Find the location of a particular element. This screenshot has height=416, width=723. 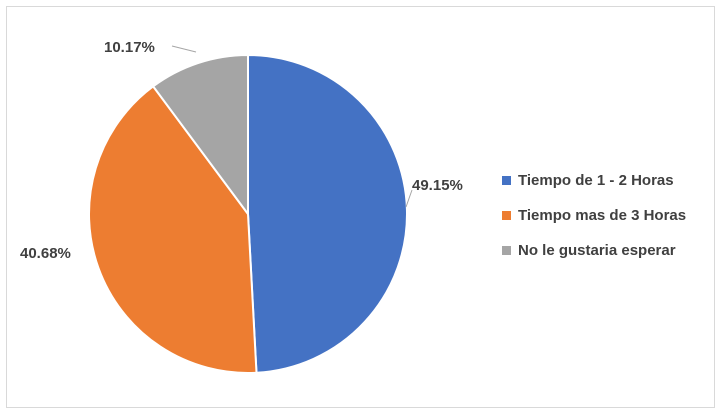

data-label-tiempo-mas-3-horas: 40.68% is located at coordinates (45, 253).